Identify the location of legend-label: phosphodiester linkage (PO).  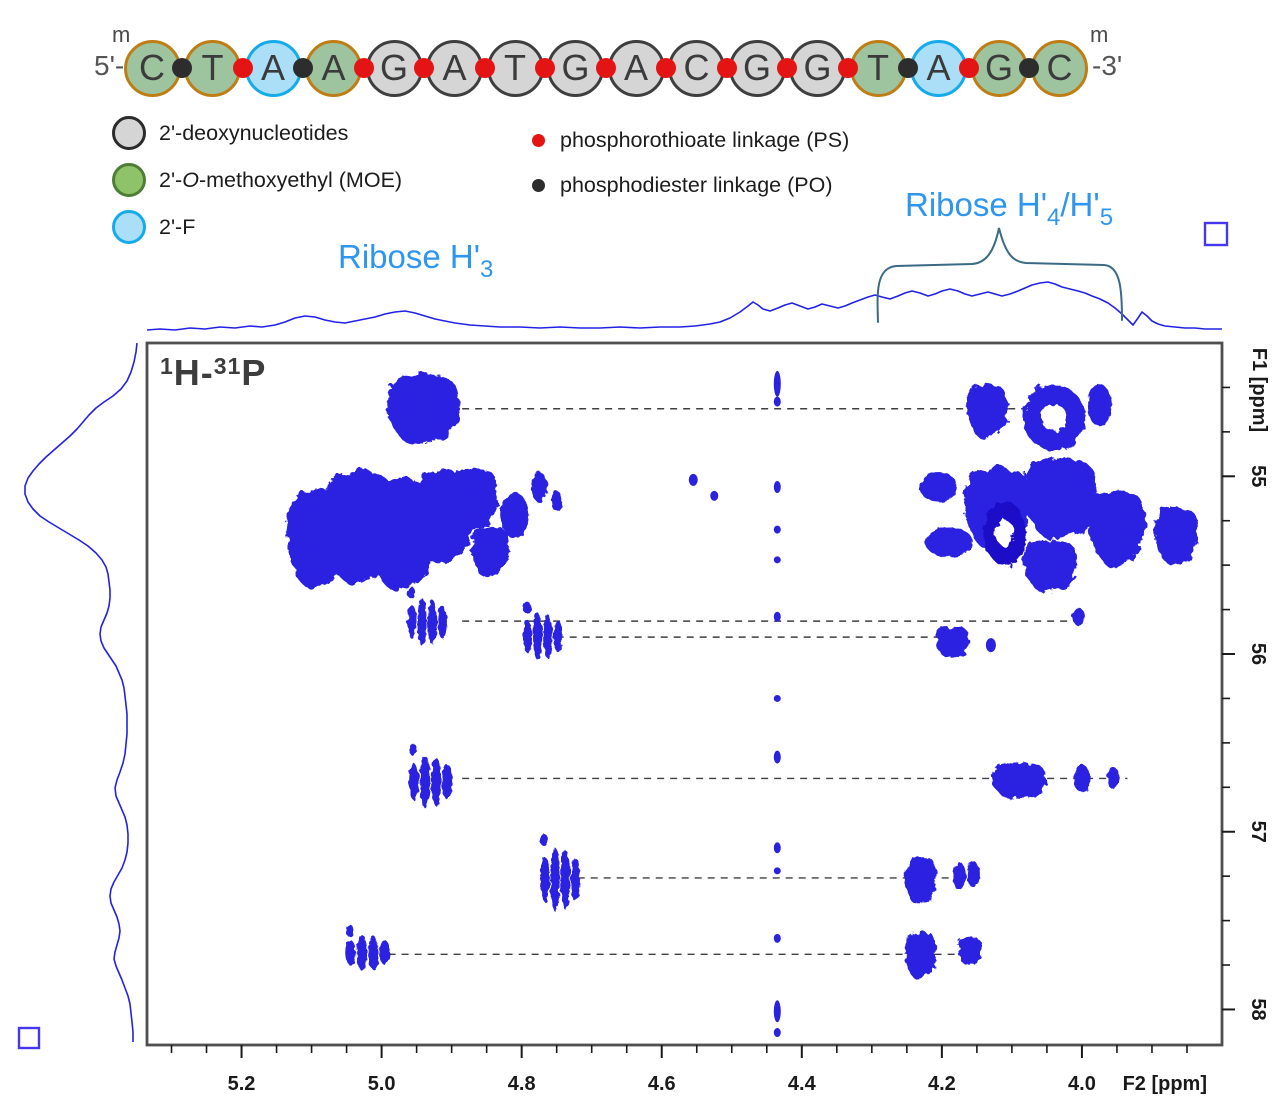
(696, 185).